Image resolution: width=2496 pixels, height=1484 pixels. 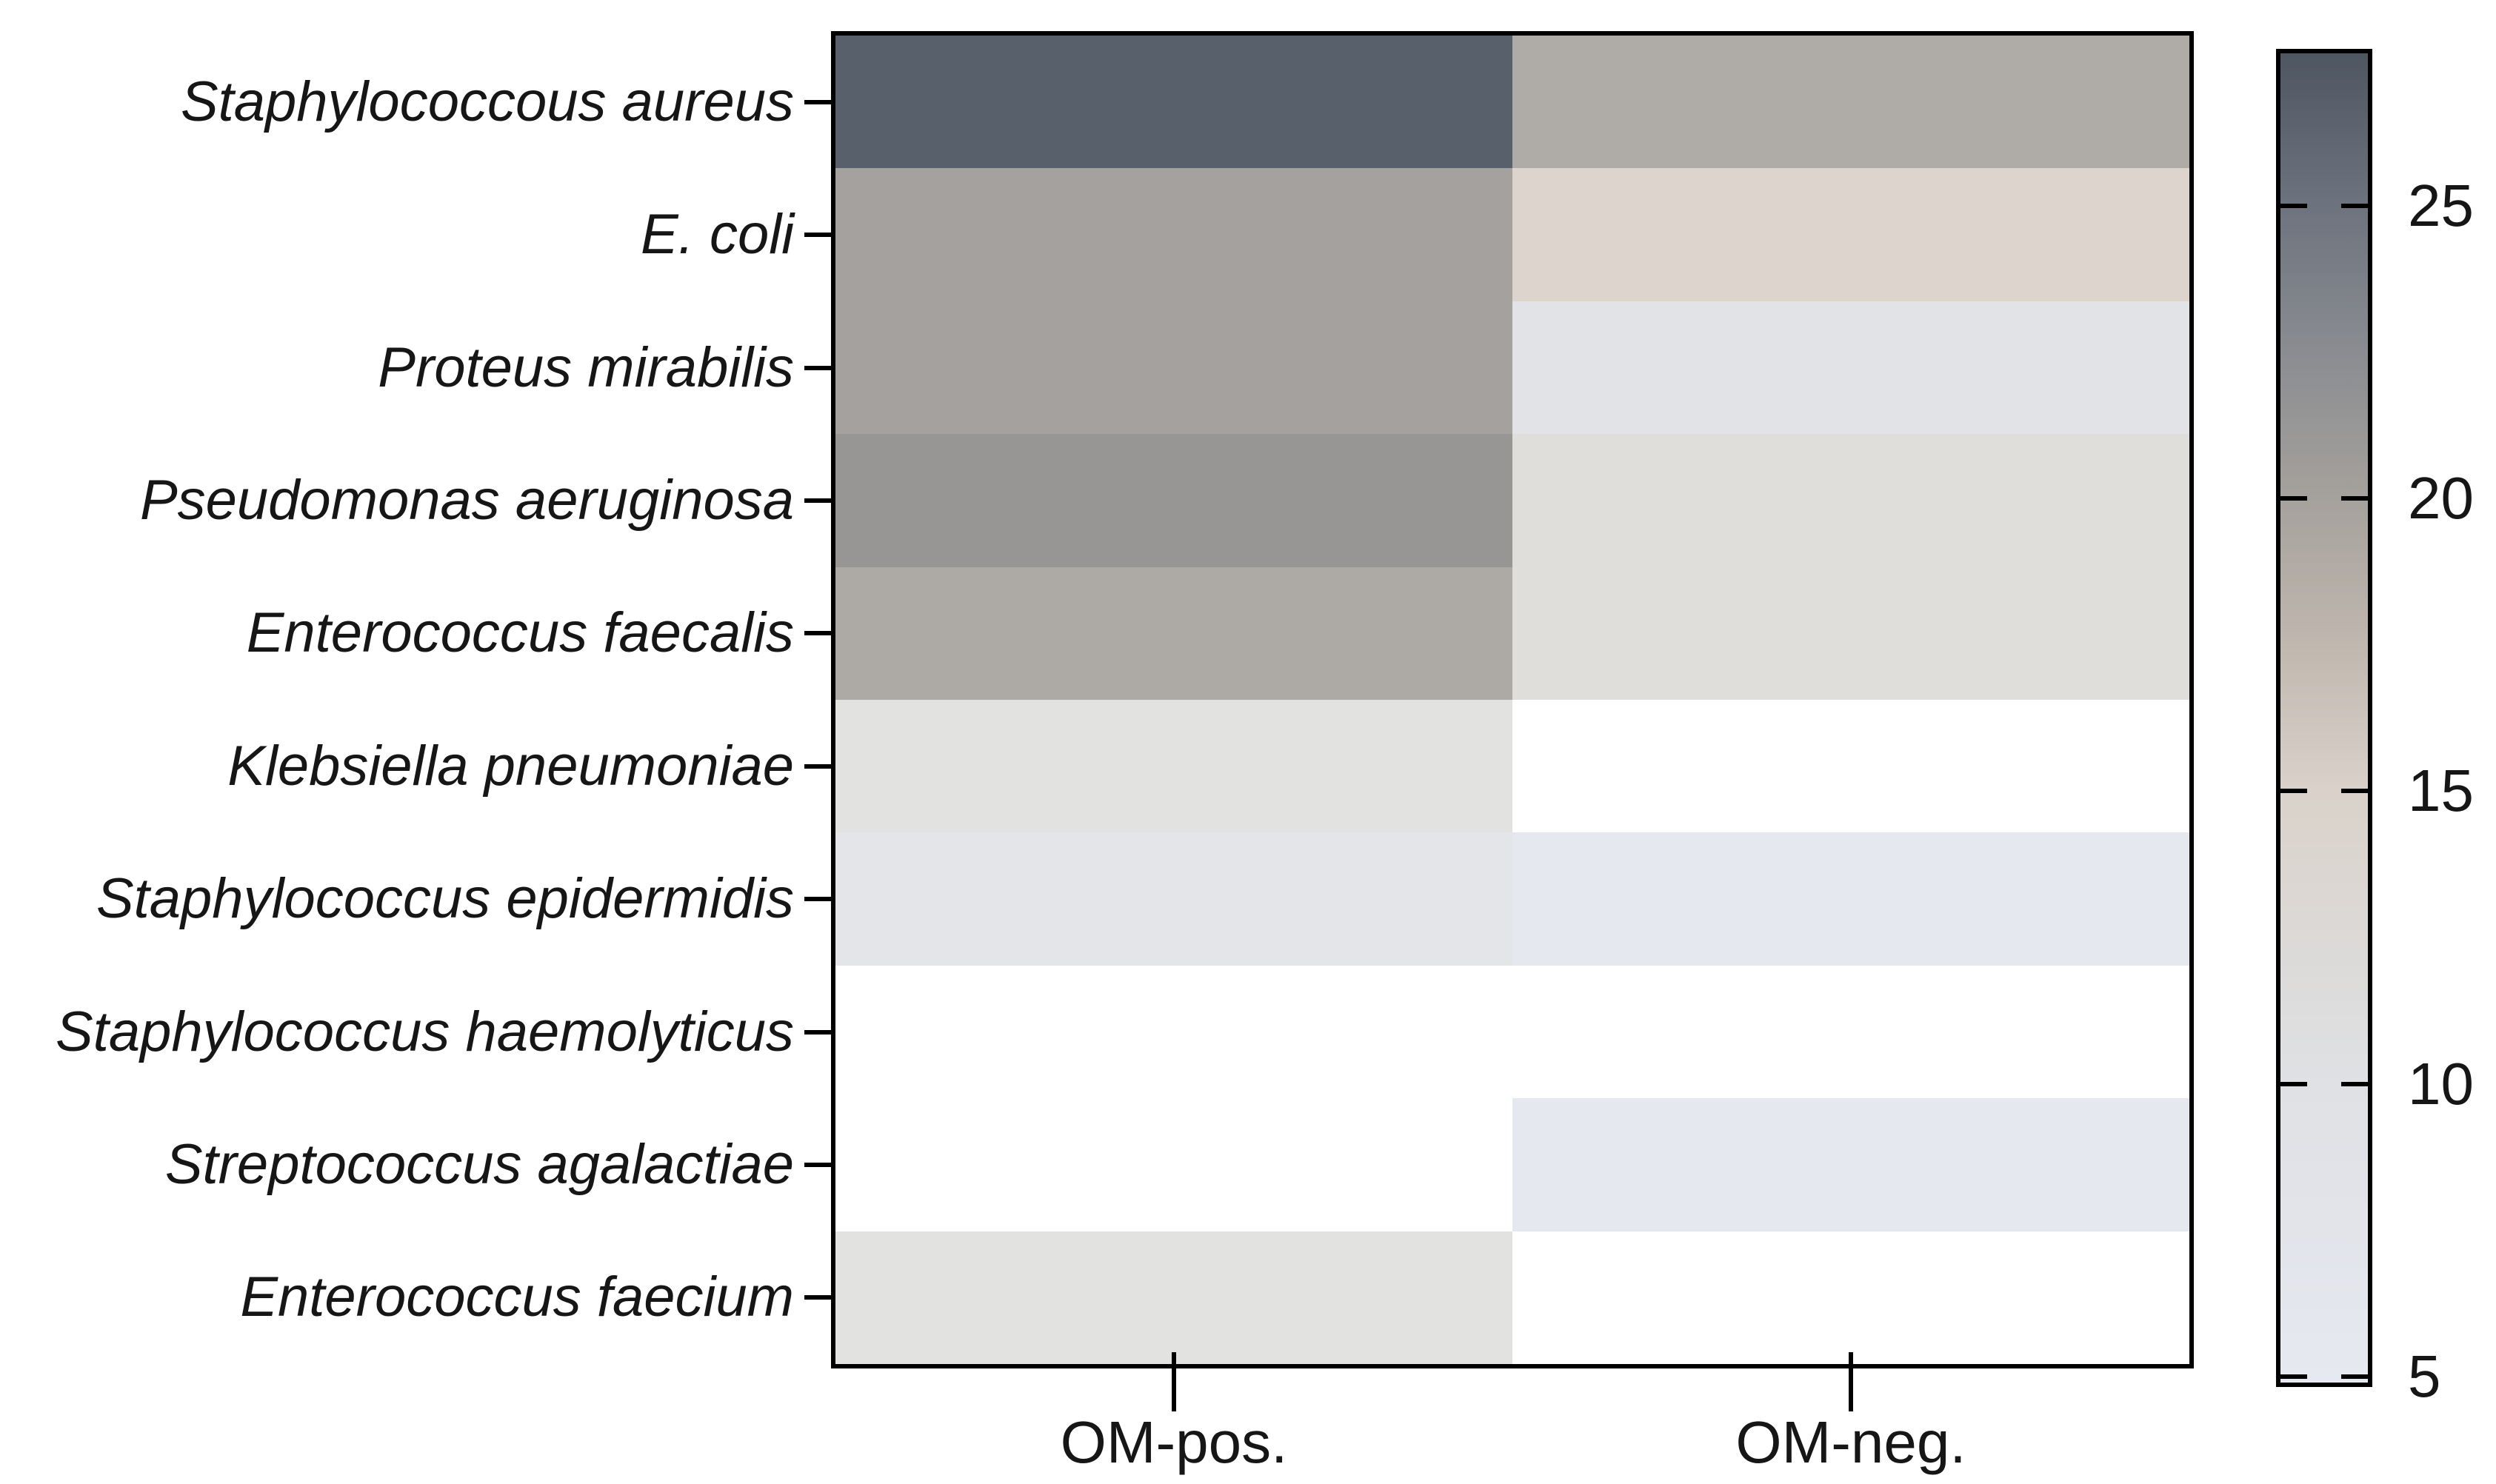 What do you see at coordinates (2424, 1376) in the screenshot?
I see `colorbar-tick-label: 5` at bounding box center [2424, 1376].